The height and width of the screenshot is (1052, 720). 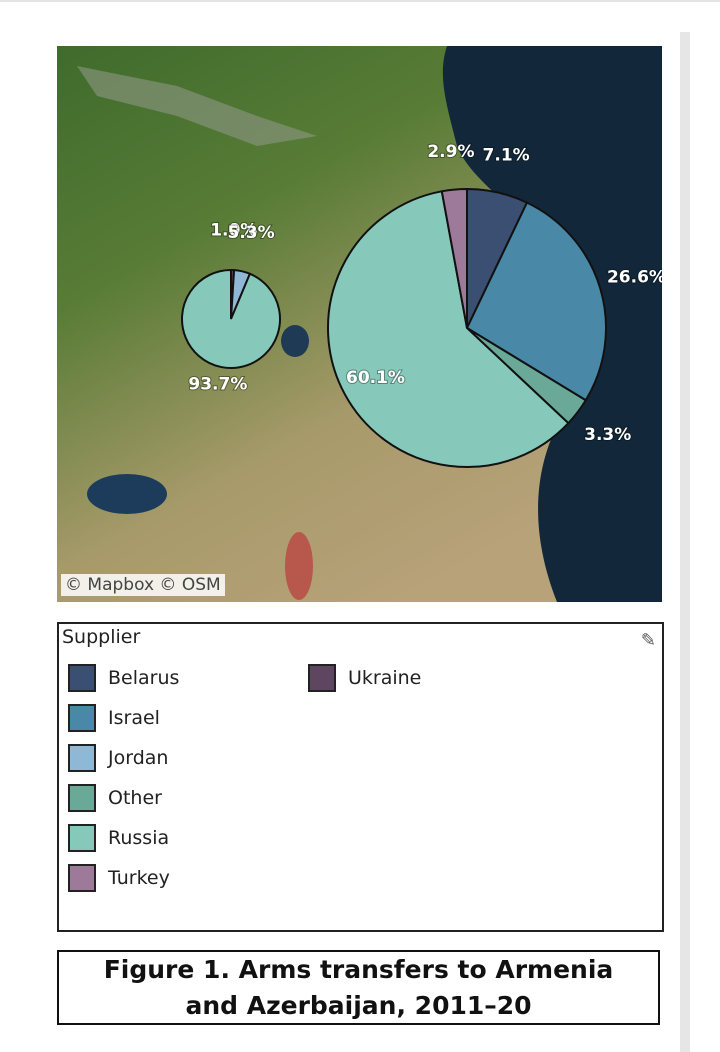 What do you see at coordinates (360, 1) in the screenshot?
I see `top-border` at bounding box center [360, 1].